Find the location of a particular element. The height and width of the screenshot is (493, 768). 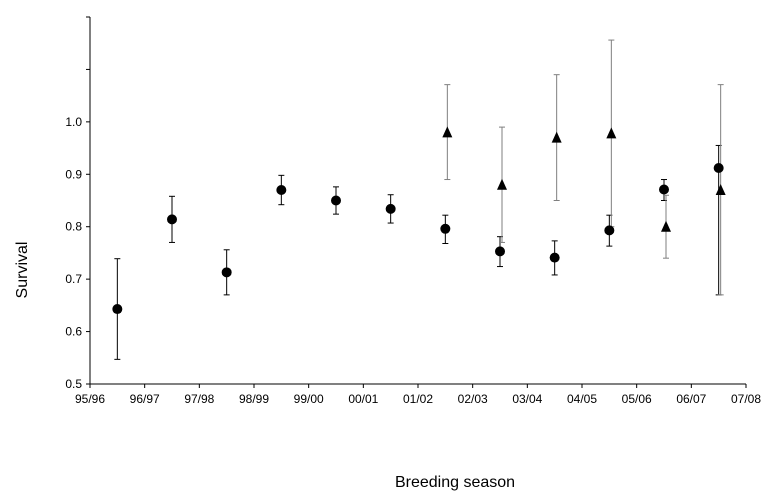

x-tick-label: 97/98 is located at coordinates (199, 399).